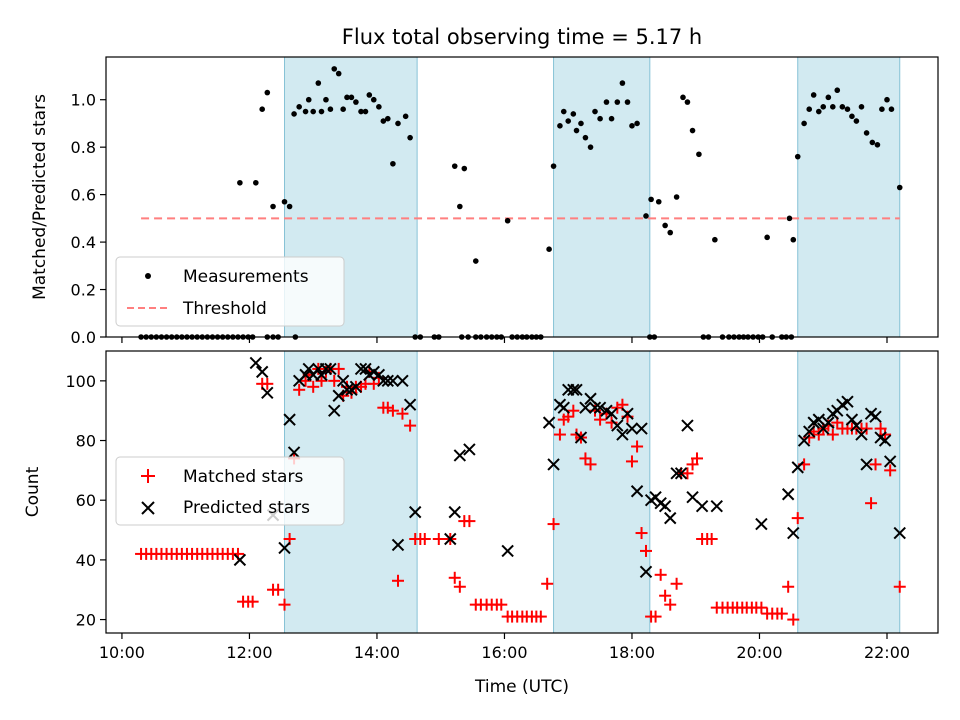  I want to click on top-panel-x-ticks, so click(504, 340).